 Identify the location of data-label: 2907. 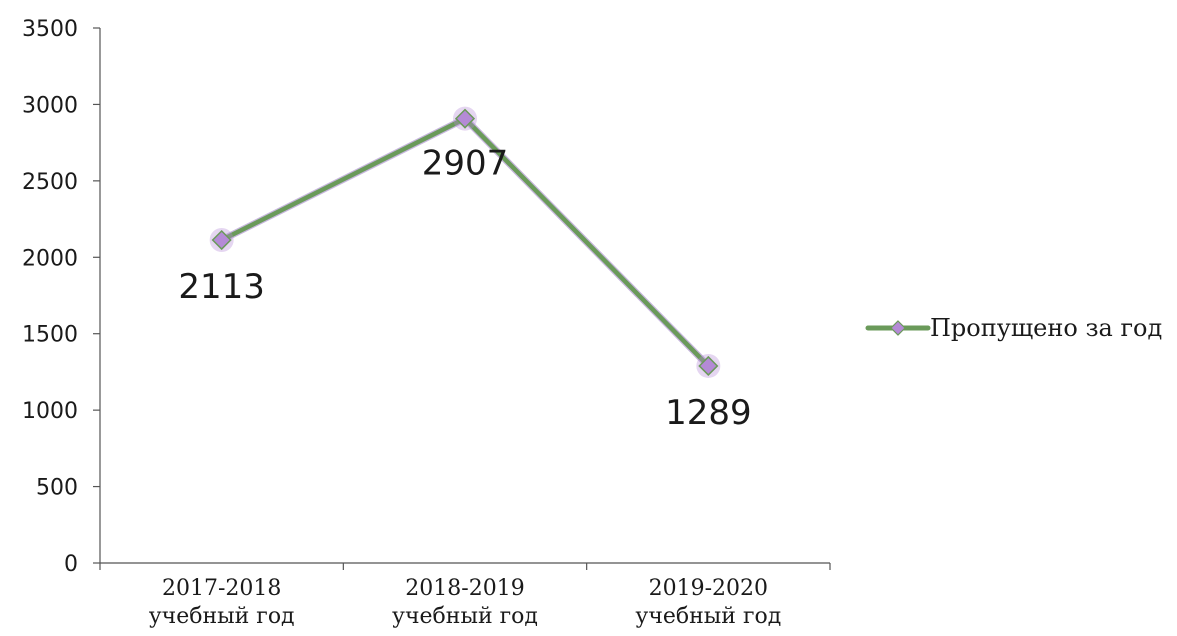
(465, 164).